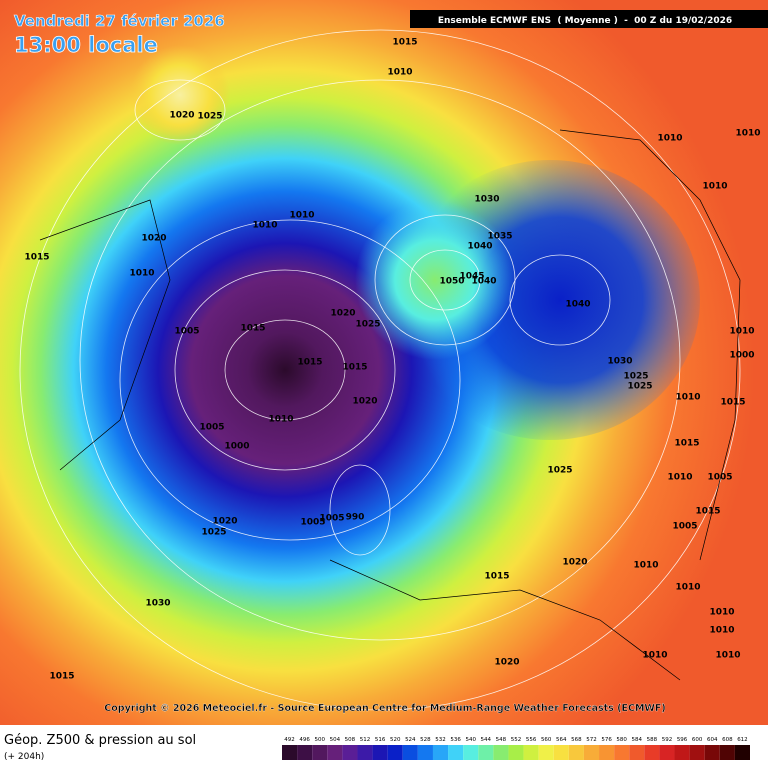  Describe the element at coordinates (697, 740) in the screenshot. I see `legend-label: 600` at that location.